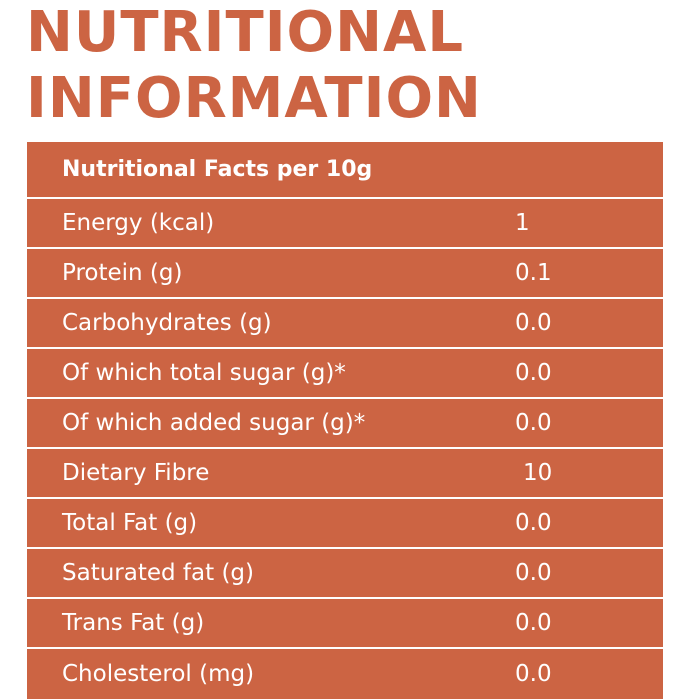 This screenshot has height=700, width=690. Describe the element at coordinates (136, 473) in the screenshot. I see `row-label: Dietary Fibre` at that location.